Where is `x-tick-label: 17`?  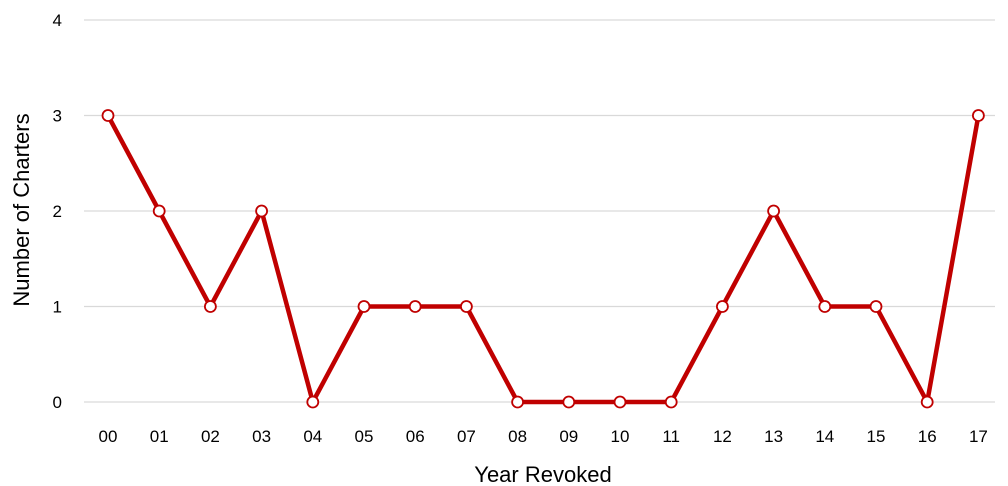
x-tick-label: 17 is located at coordinates (978, 436).